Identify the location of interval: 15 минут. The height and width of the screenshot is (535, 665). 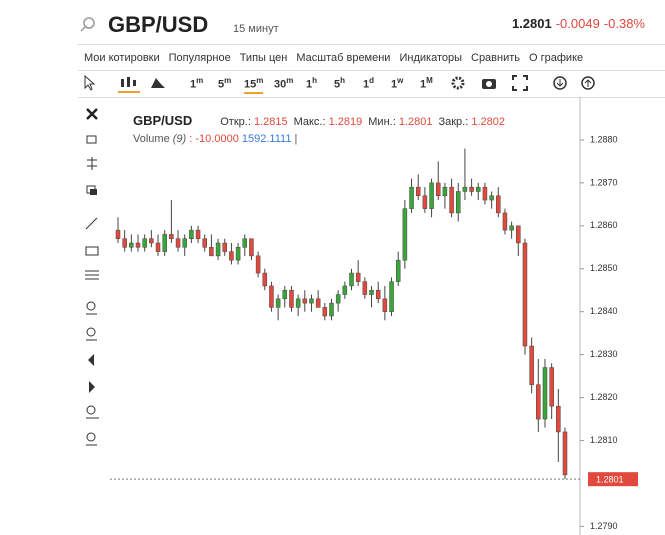
(256, 29).